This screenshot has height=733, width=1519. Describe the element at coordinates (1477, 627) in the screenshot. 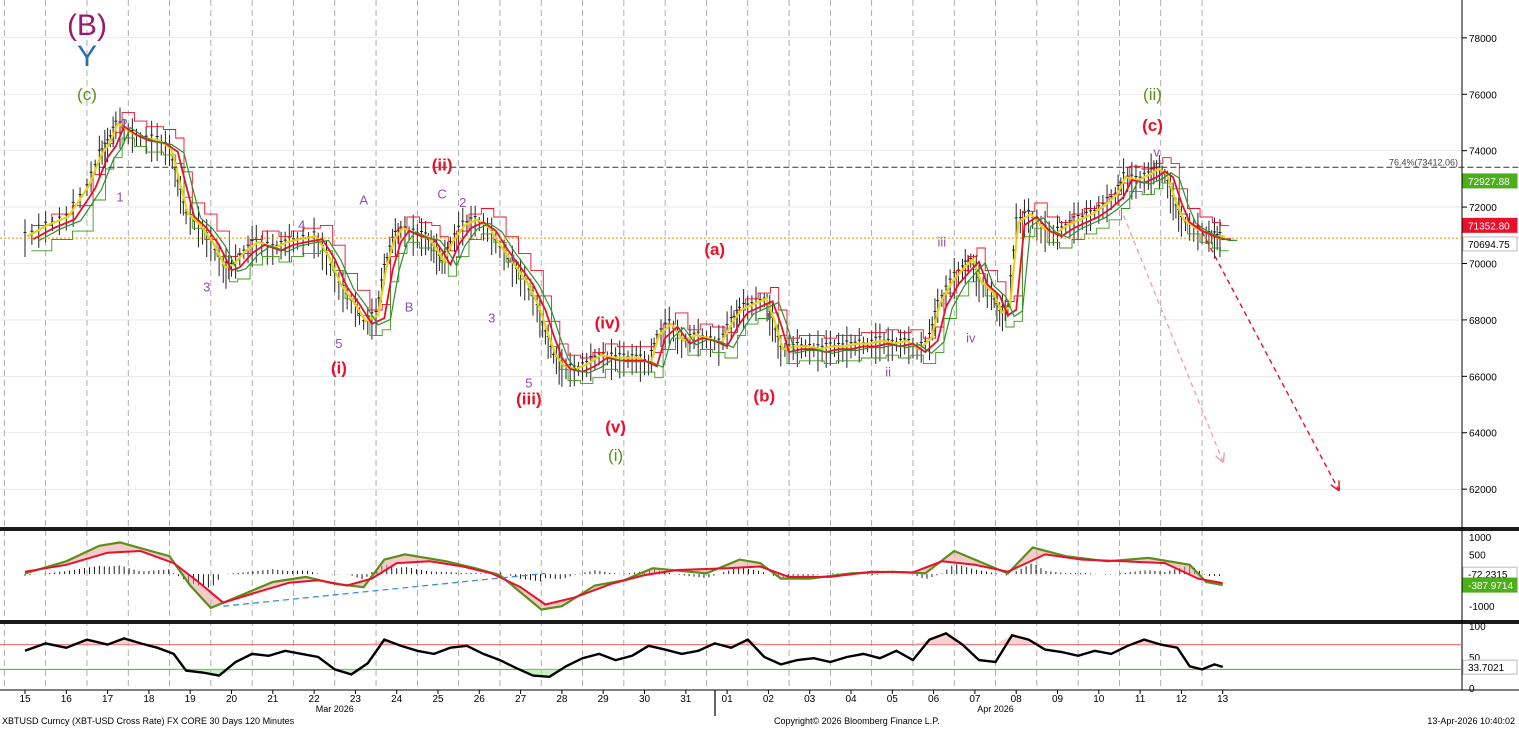

I see `rsi-axis-label: 100` at that location.